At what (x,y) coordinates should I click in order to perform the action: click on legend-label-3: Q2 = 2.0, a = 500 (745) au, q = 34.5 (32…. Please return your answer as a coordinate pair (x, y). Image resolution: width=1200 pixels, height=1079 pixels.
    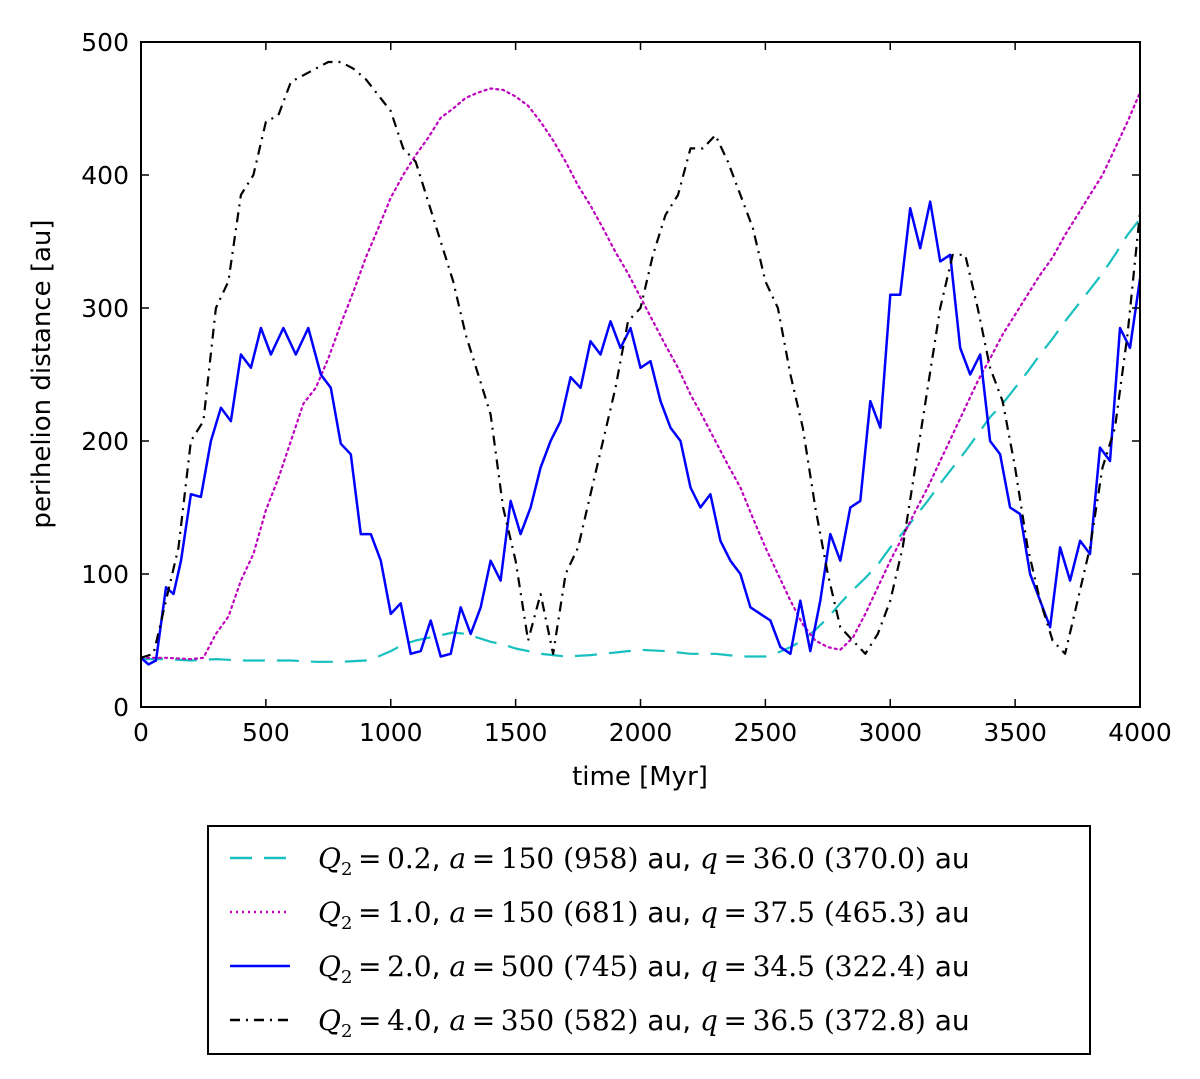
    Looking at the image, I should click on (644, 969).